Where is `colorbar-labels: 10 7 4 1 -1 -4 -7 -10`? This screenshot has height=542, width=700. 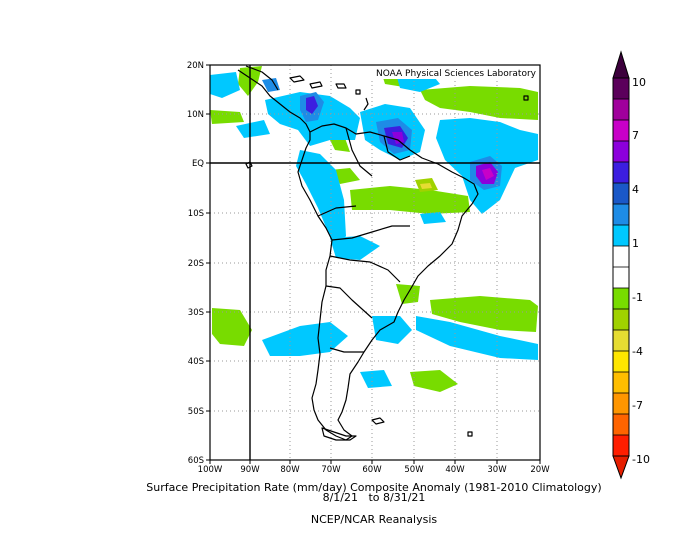
colorbar-labels: 10 7 4 1 -1 -4 -7 -10 is located at coordinates (641, 271).